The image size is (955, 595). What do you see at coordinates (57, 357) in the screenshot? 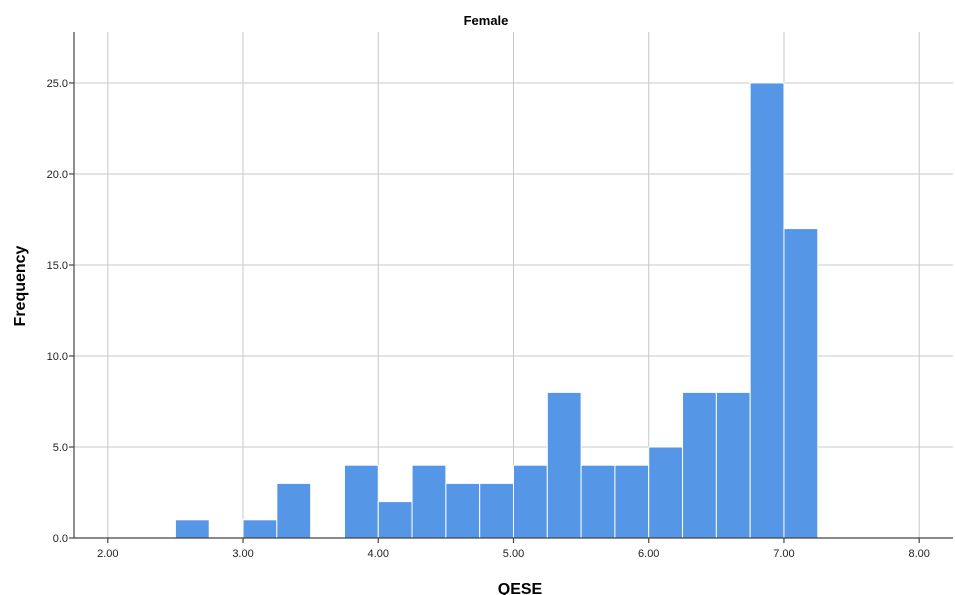
I see `y-tick-label: 10.0` at bounding box center [57, 357].